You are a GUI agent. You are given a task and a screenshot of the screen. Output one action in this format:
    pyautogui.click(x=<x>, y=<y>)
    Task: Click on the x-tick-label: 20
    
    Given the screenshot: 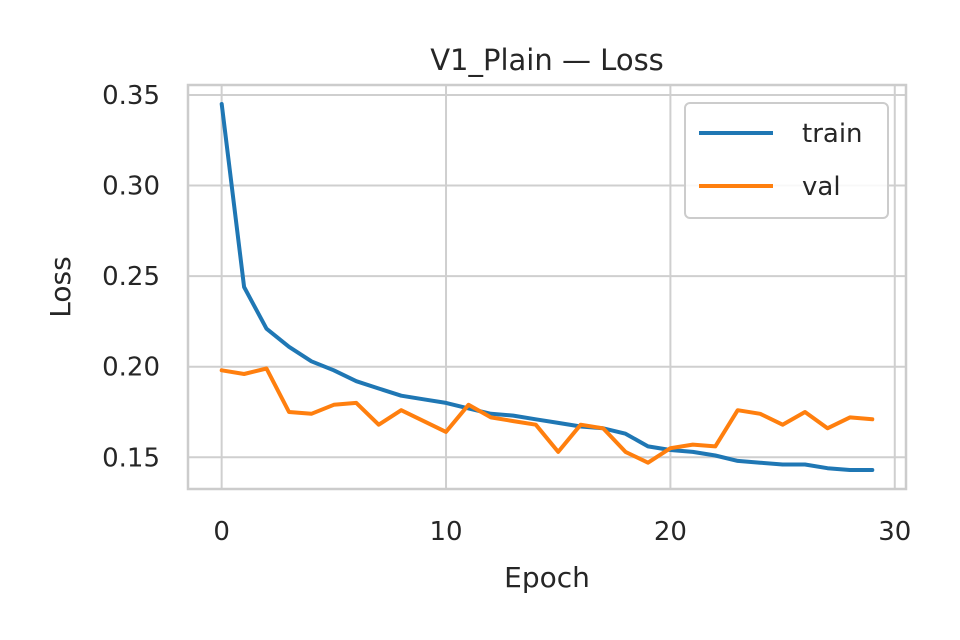 What is the action you would take?
    pyautogui.click(x=670, y=532)
    